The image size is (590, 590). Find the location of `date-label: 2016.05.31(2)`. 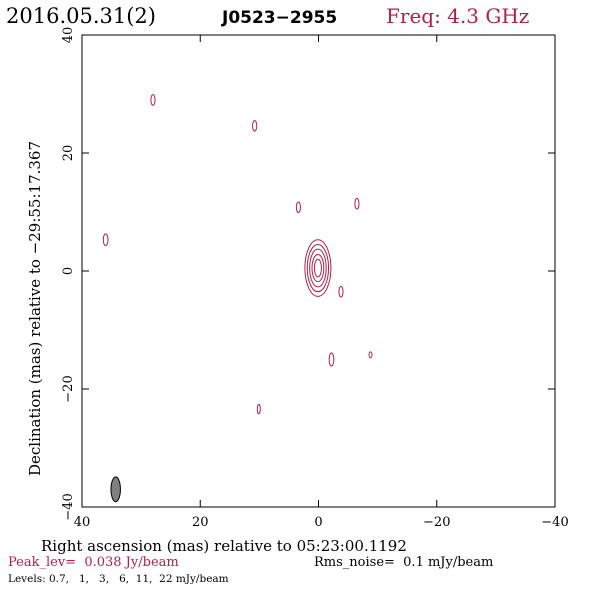

date-label: 2016.05.31(2) is located at coordinates (81, 16).